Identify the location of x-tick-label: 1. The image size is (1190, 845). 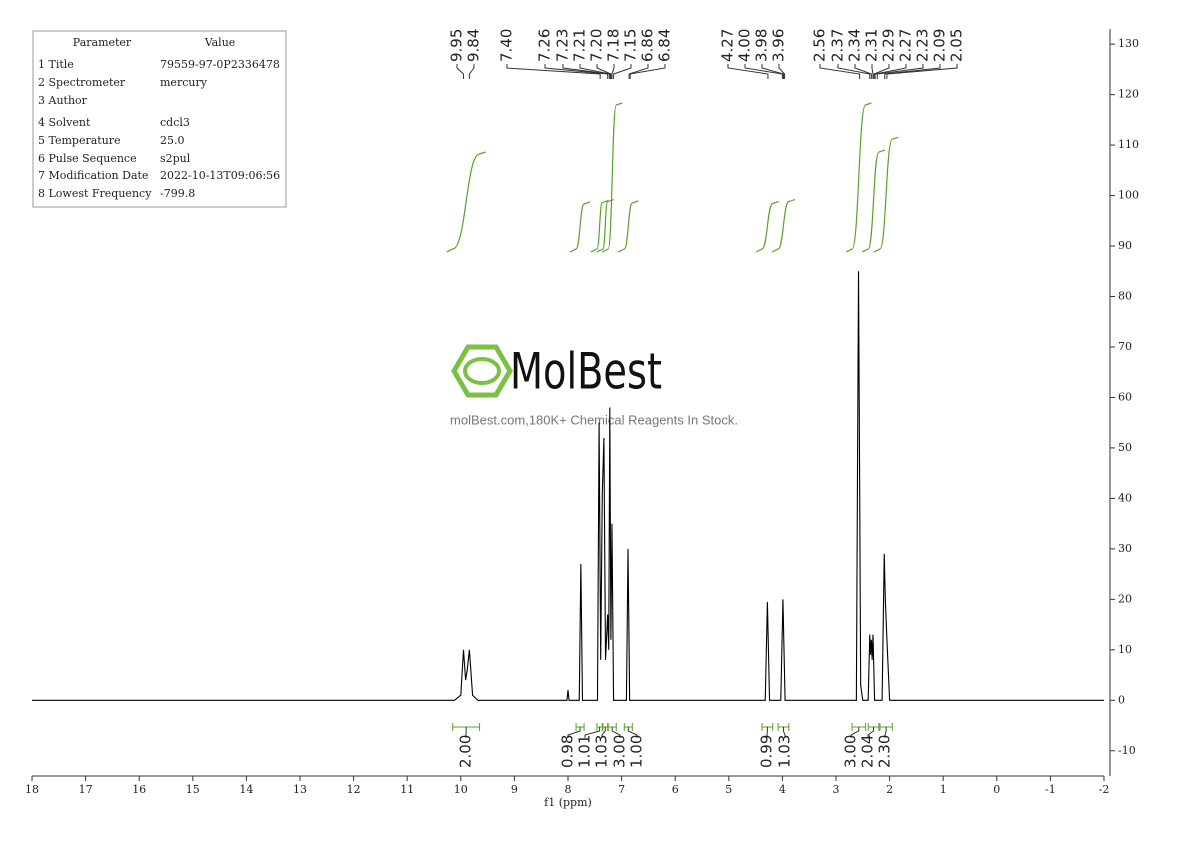
(943, 789).